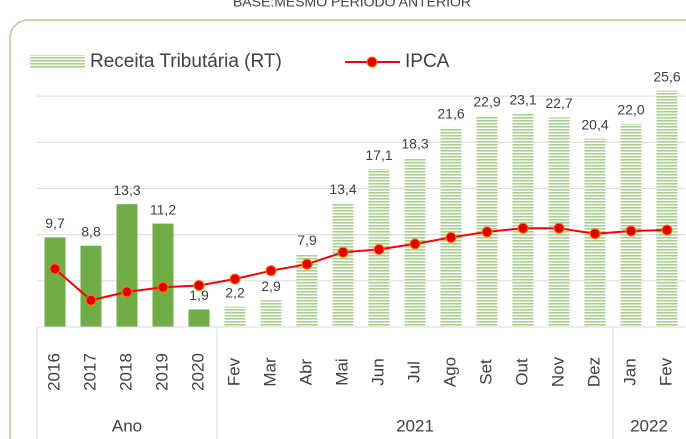  Describe the element at coordinates (57, 62) in the screenshot. I see `legend-swatch-bar` at that location.